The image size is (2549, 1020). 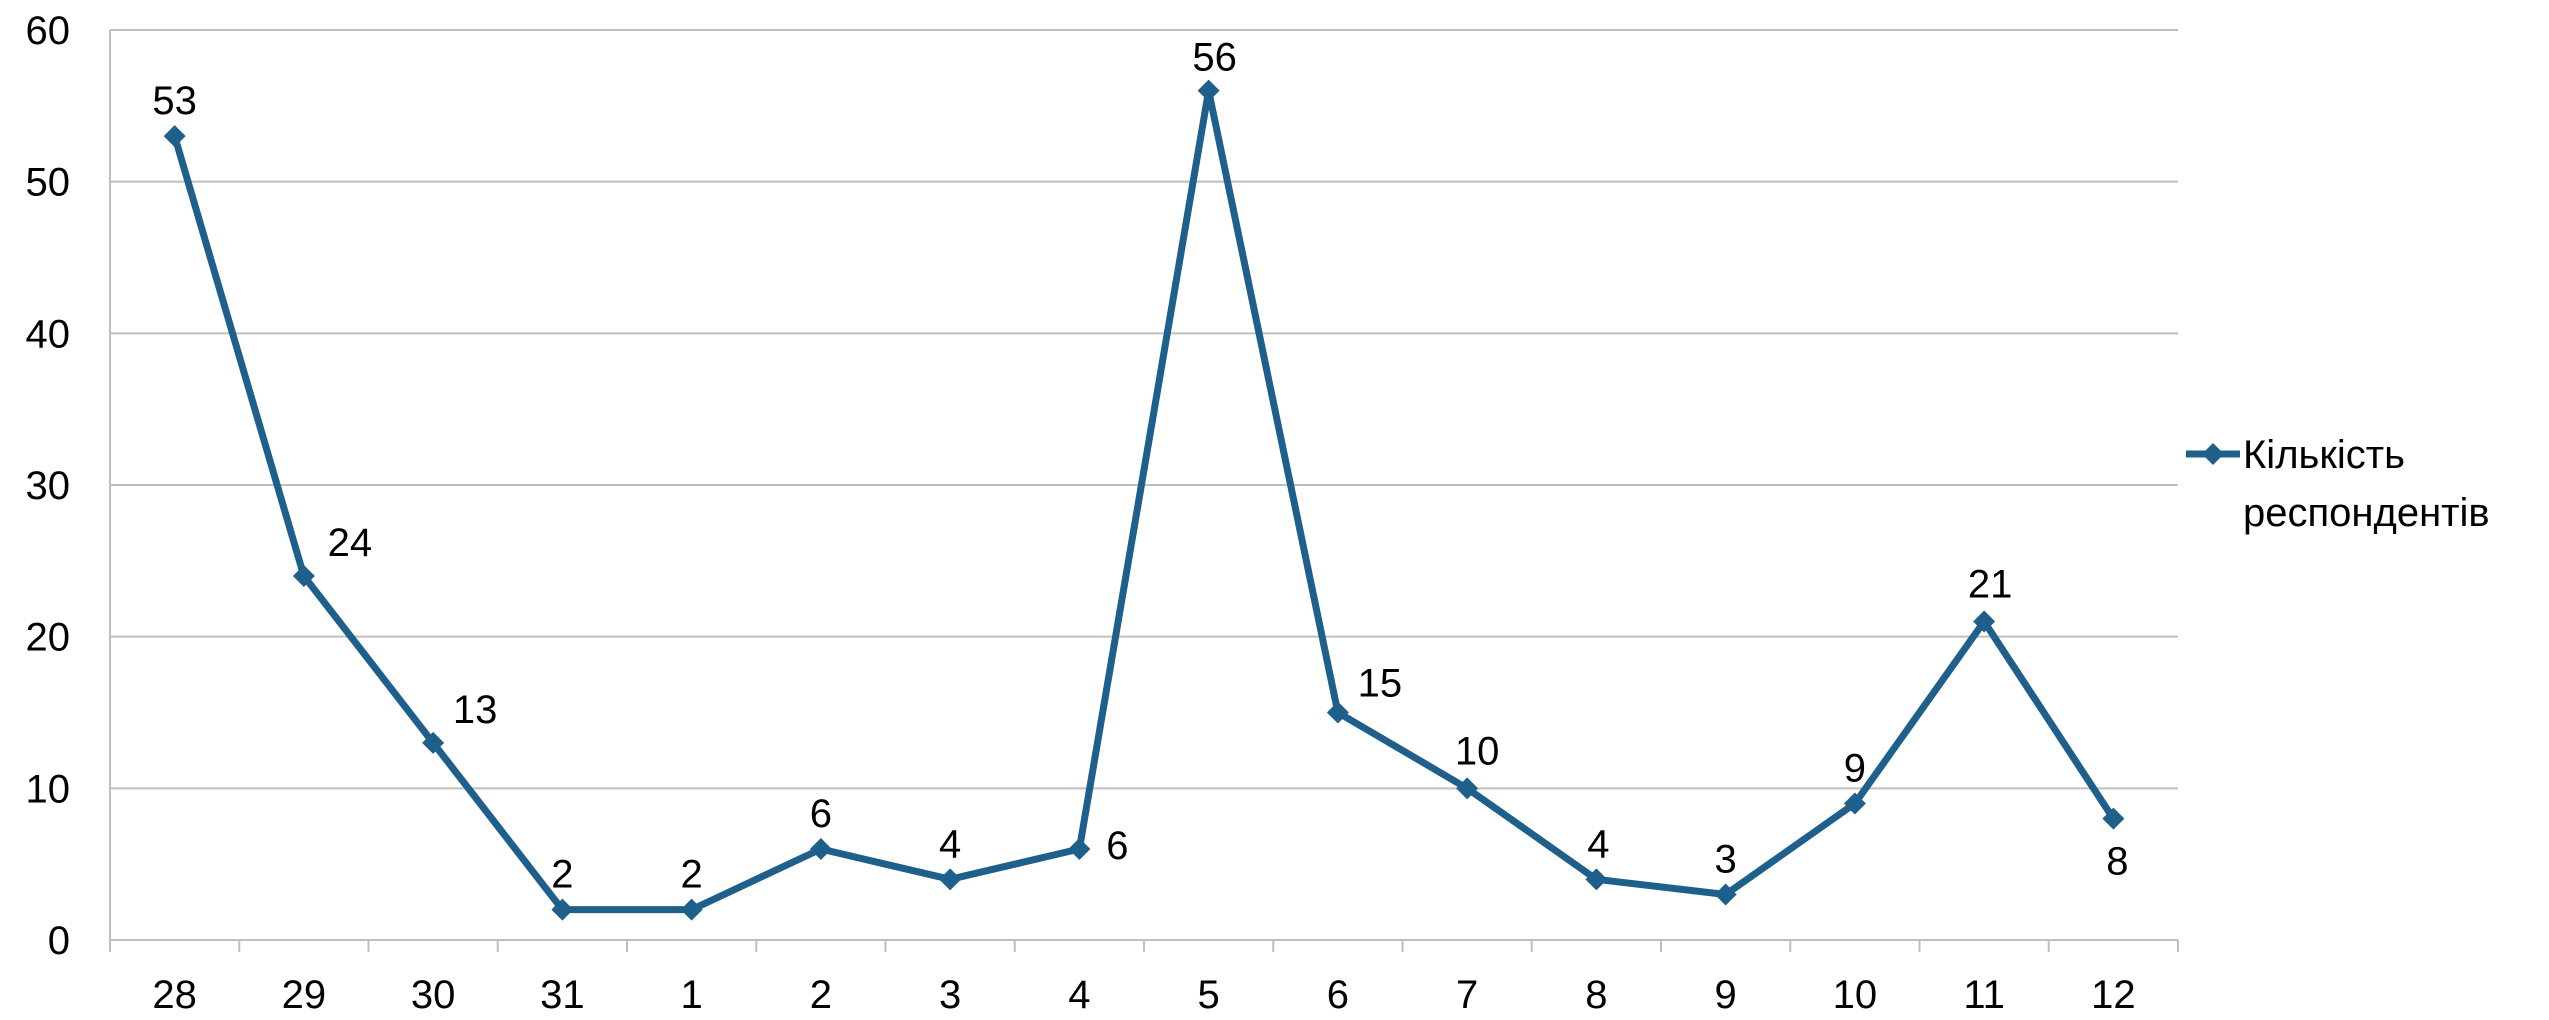 I want to click on x-tick-label: 31, so click(x=562, y=995).